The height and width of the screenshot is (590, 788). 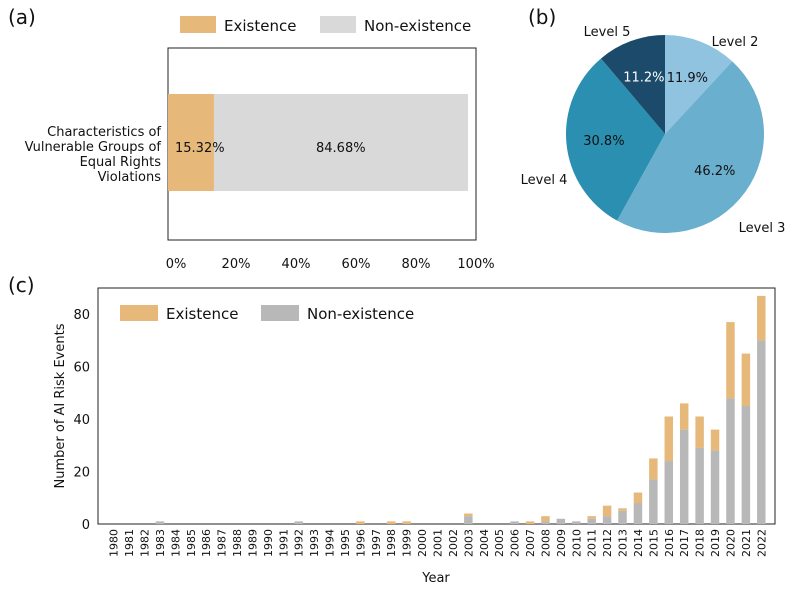 I want to click on bar-existence-2008, so click(x=545, y=519).